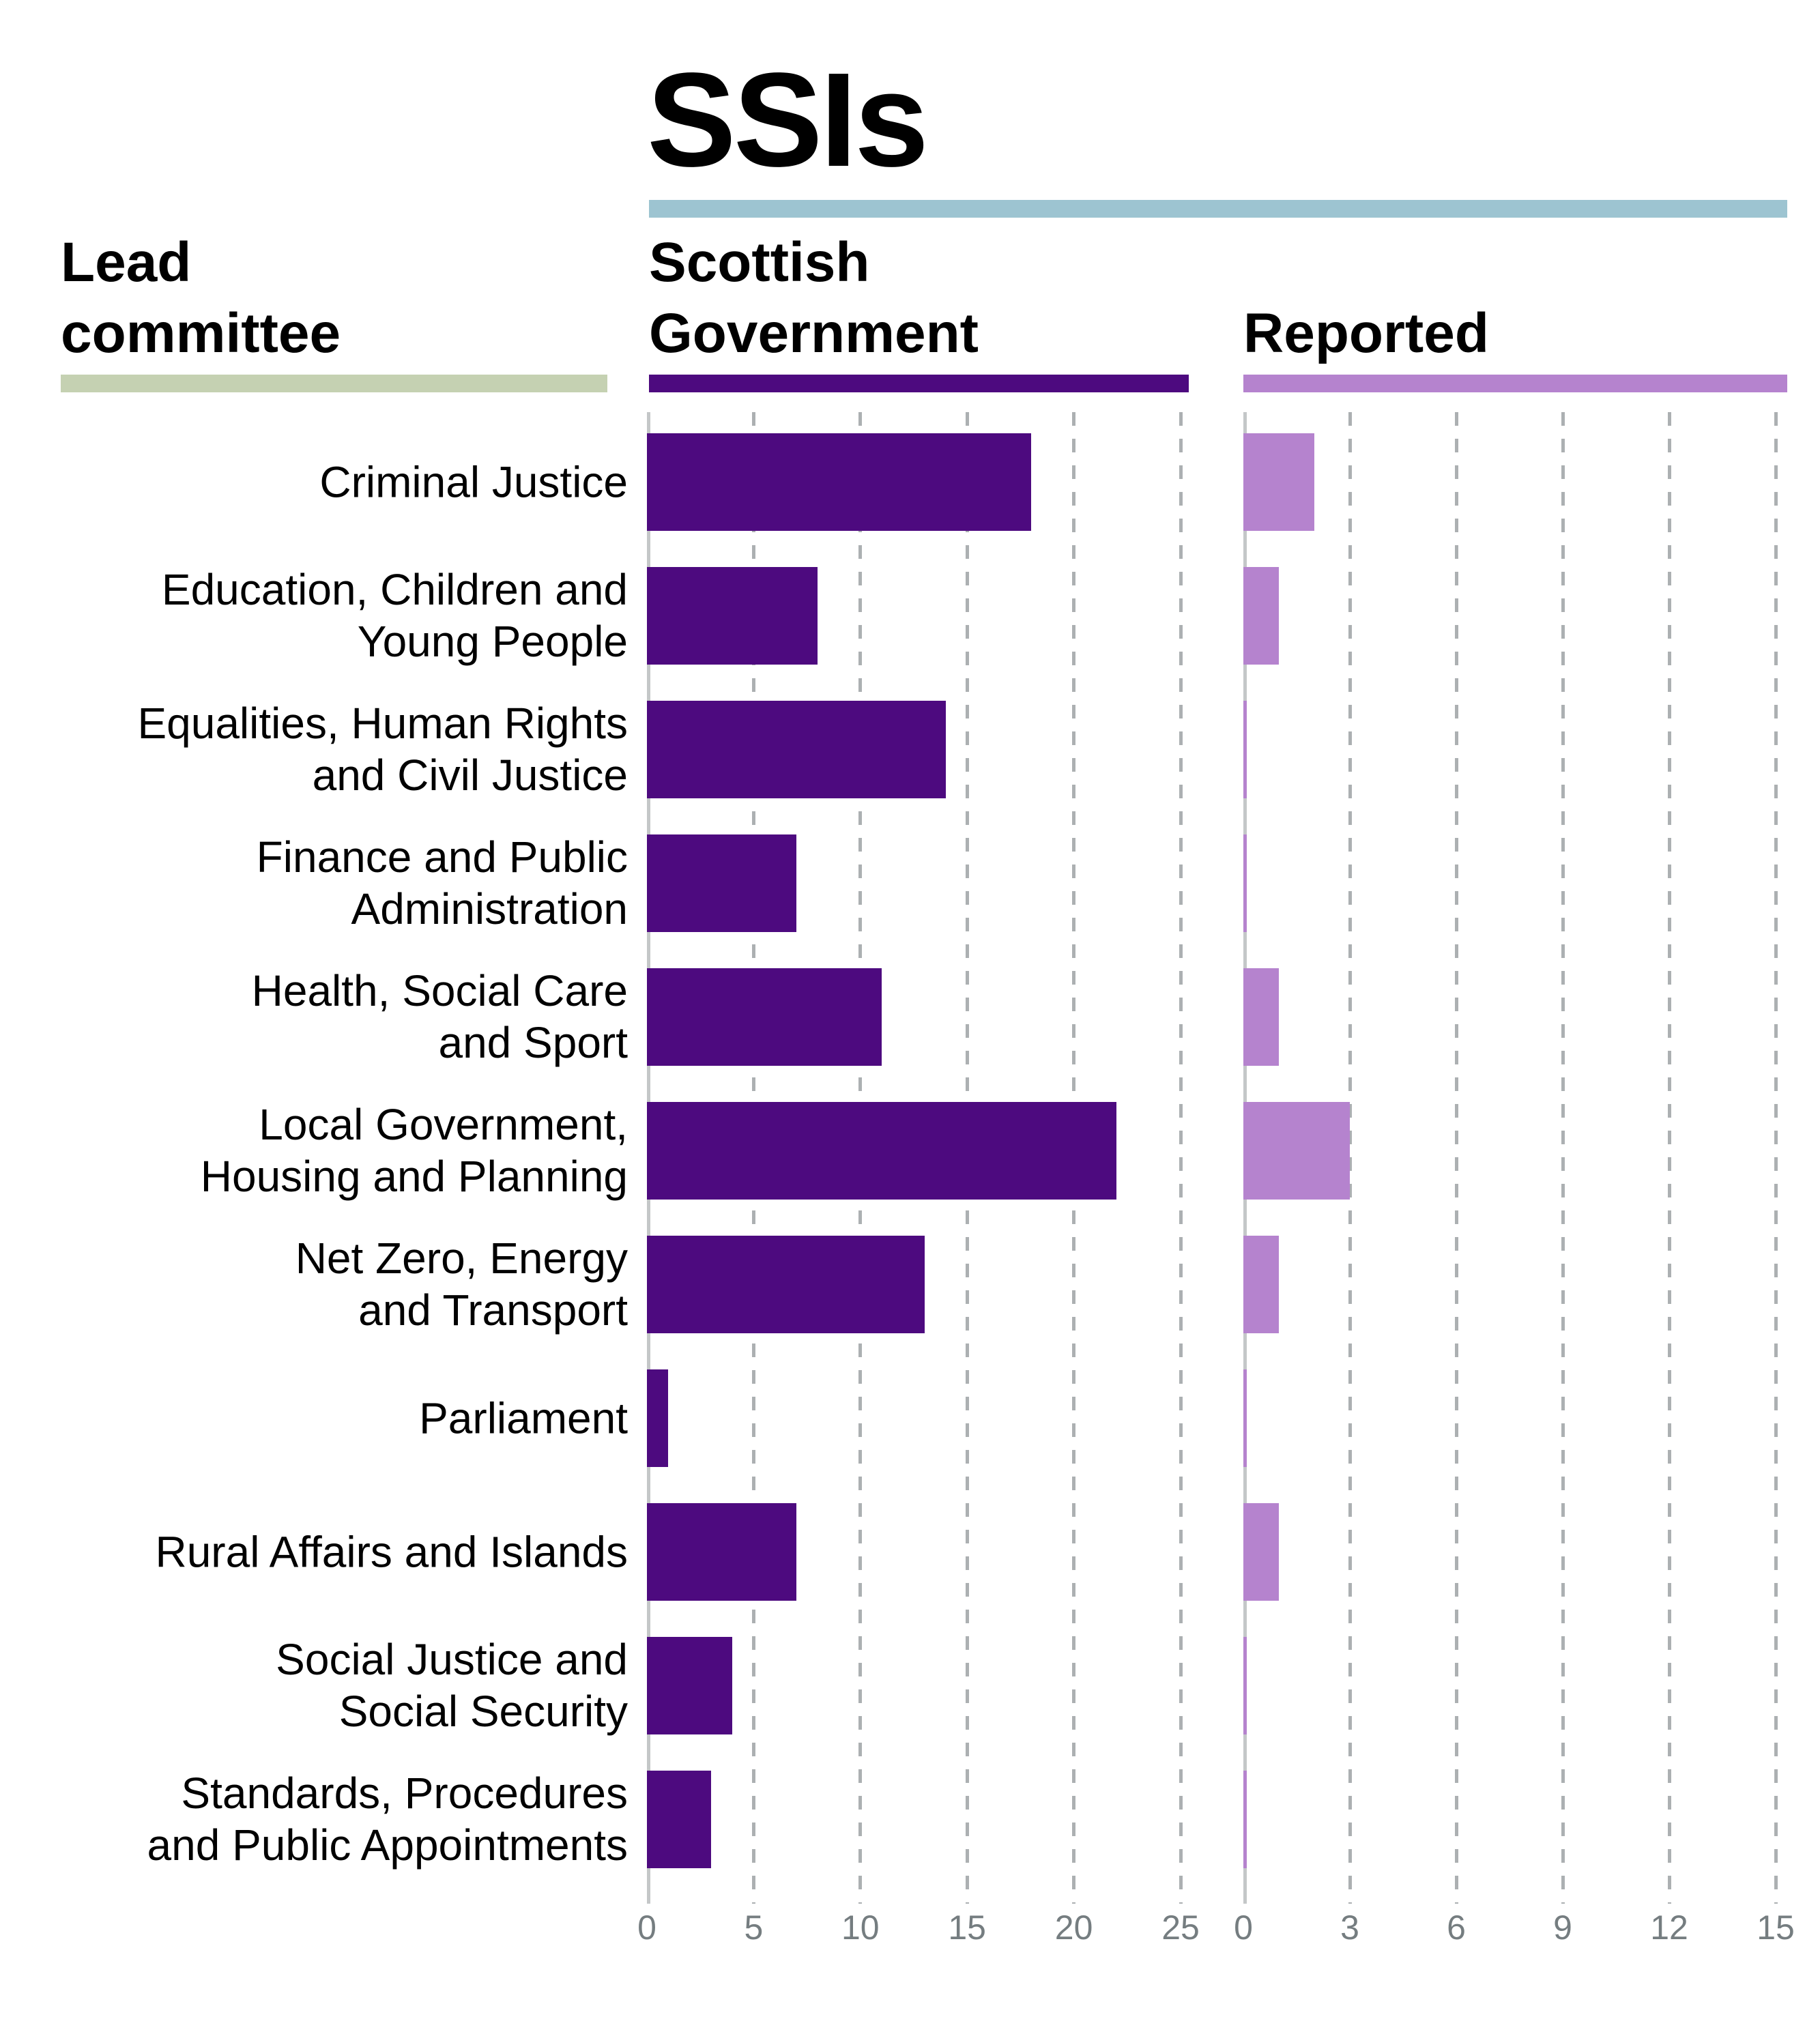 The height and width of the screenshot is (2019, 1820). What do you see at coordinates (442, 857) in the screenshot?
I see `category-label-line: Finance and Public` at bounding box center [442, 857].